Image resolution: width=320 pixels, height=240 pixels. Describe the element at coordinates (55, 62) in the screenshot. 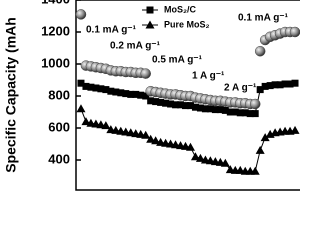

I see `y-tick-label: 1000` at that location.